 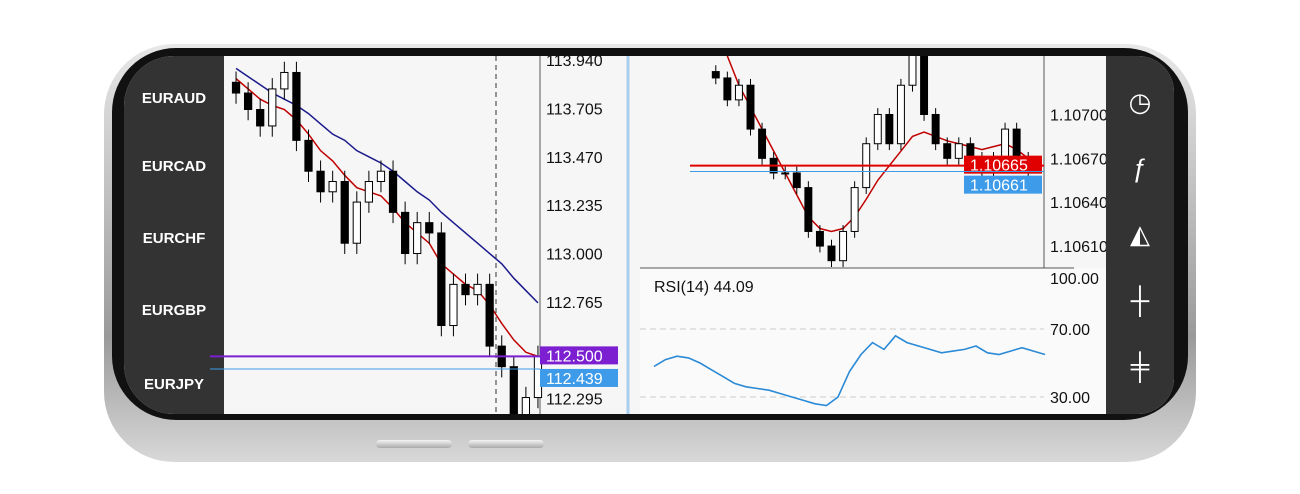 What do you see at coordinates (999, 166) in the screenshot?
I see `bid-price-label: 1.10665` at bounding box center [999, 166].